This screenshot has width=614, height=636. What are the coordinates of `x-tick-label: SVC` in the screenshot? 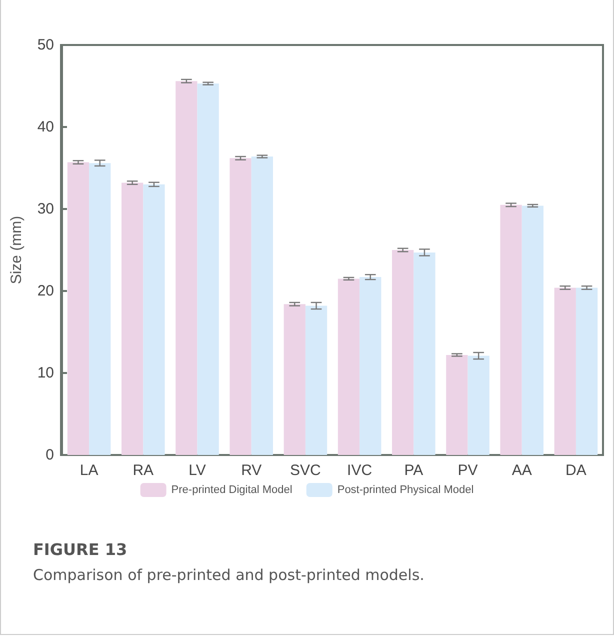 It's located at (306, 470).